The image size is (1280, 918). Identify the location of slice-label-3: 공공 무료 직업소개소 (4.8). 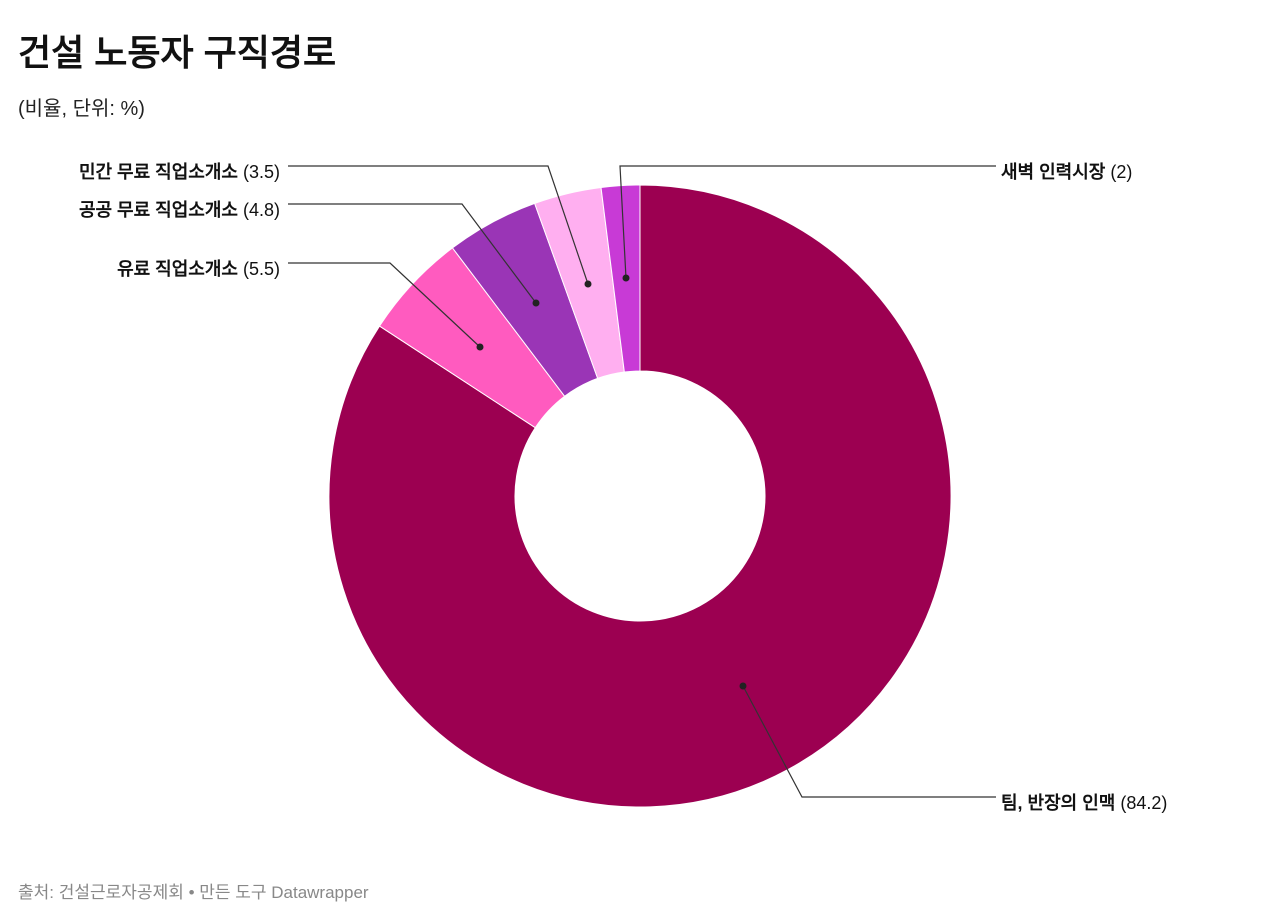
(179, 210).